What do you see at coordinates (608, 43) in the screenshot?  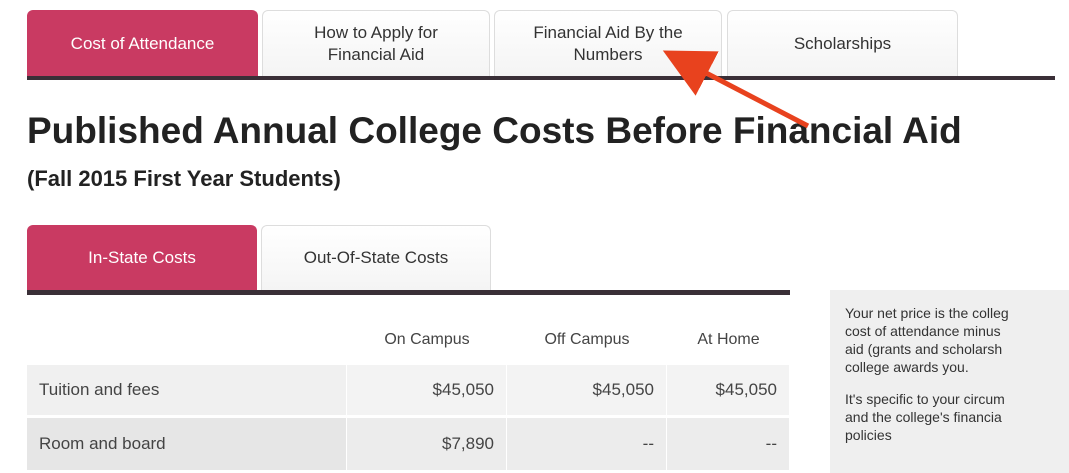 I see `tab-numbers: Financial Aid By the Numbers` at bounding box center [608, 43].